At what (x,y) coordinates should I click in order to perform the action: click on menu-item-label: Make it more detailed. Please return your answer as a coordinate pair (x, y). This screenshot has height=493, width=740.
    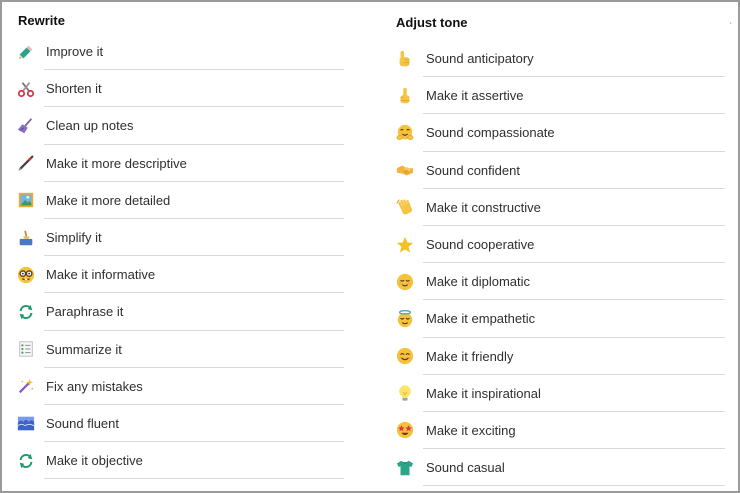
    Looking at the image, I should click on (108, 200).